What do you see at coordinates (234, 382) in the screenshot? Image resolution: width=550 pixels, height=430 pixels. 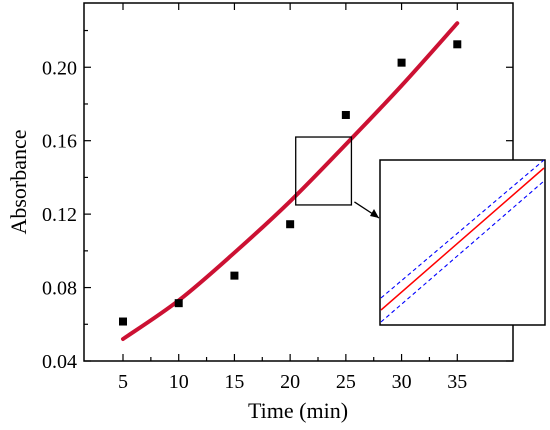 I see `x-tick-label: 15` at bounding box center [234, 382].